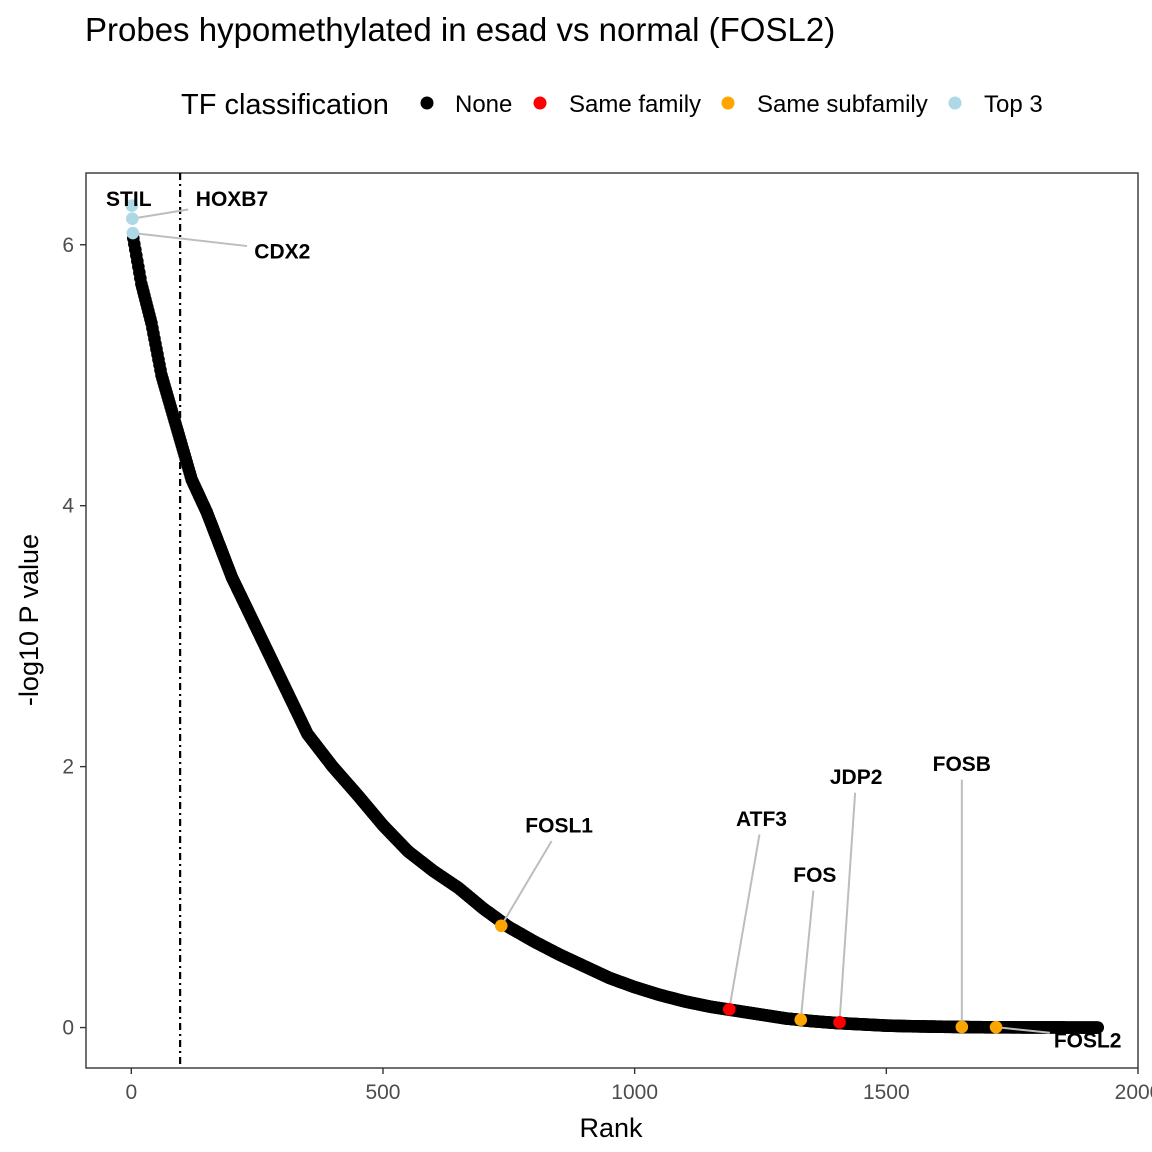  Describe the element at coordinates (996, 1027) in the screenshot. I see `point-fosl2` at that location.